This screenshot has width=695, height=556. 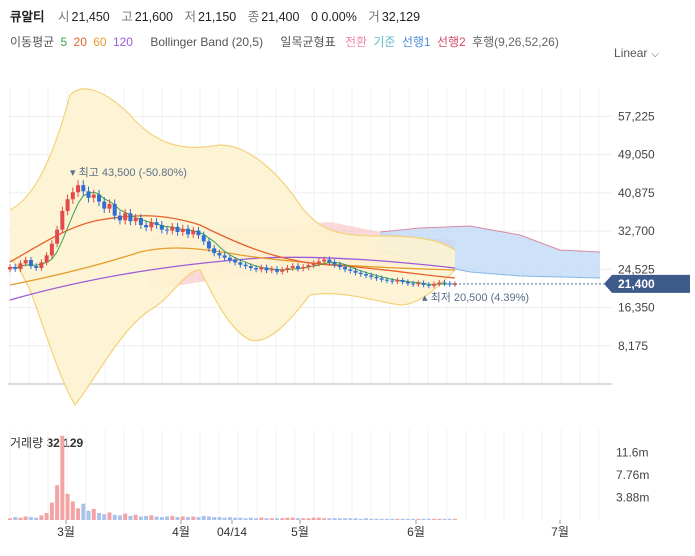 I want to click on close-label: 종, so click(x=253, y=17).